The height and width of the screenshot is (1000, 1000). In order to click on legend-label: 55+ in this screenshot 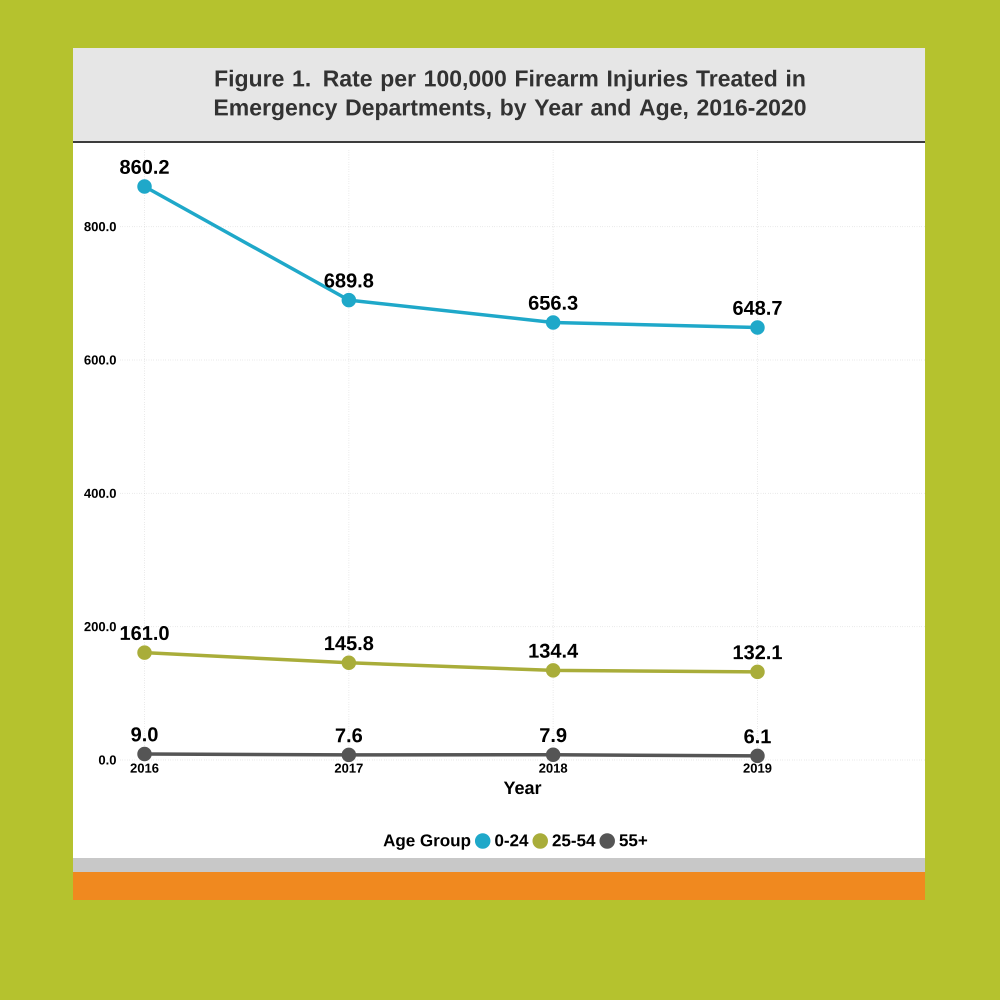, I will do `click(633, 840)`.